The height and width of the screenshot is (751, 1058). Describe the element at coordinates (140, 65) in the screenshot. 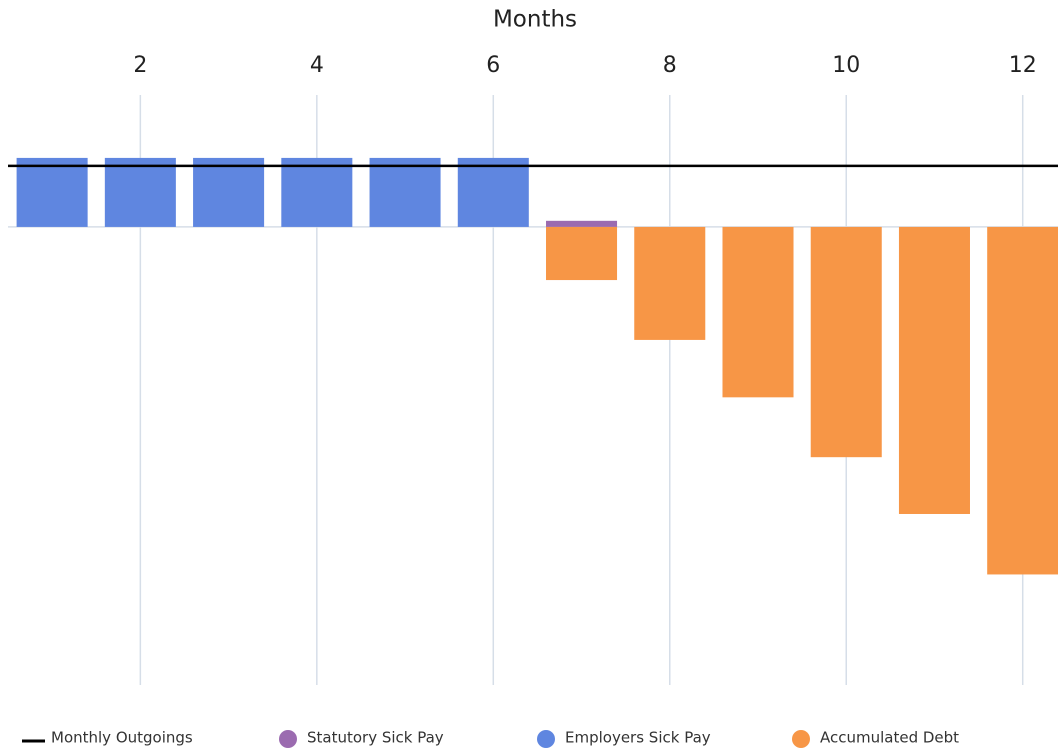

I see `x-tick-label: 2` at that location.